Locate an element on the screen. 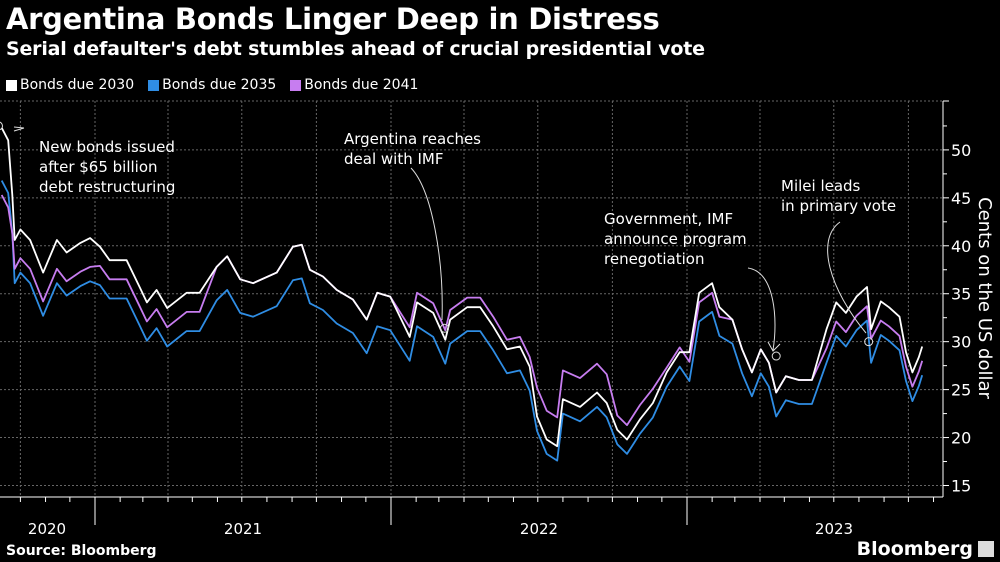 The height and width of the screenshot is (562, 1000). annotation-text: debt restructuring is located at coordinates (107, 187).